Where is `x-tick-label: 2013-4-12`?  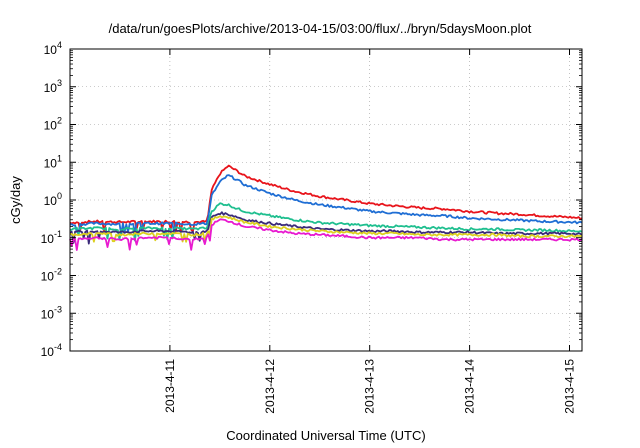 x-tick-label: 2013-4-12 is located at coordinates (270, 386).